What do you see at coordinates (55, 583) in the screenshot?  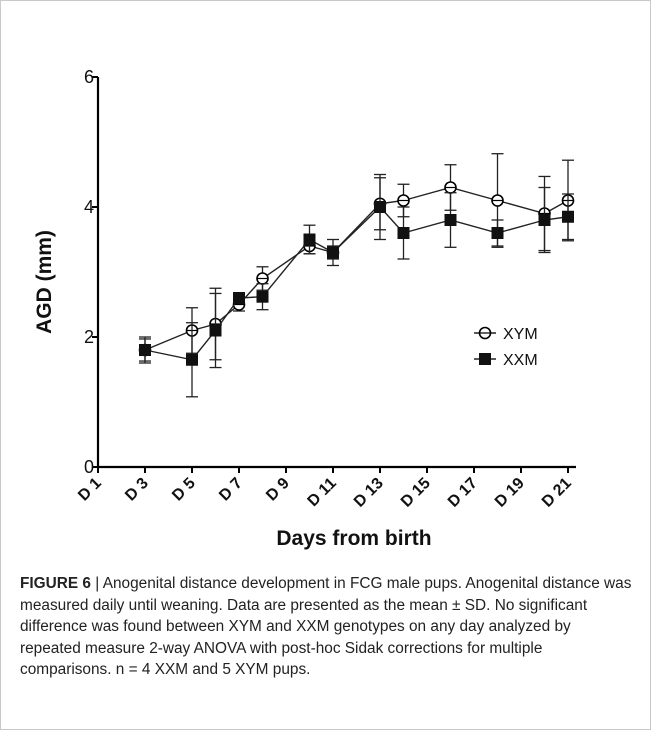 I see `figure-label: FIGURE 6` at bounding box center [55, 583].